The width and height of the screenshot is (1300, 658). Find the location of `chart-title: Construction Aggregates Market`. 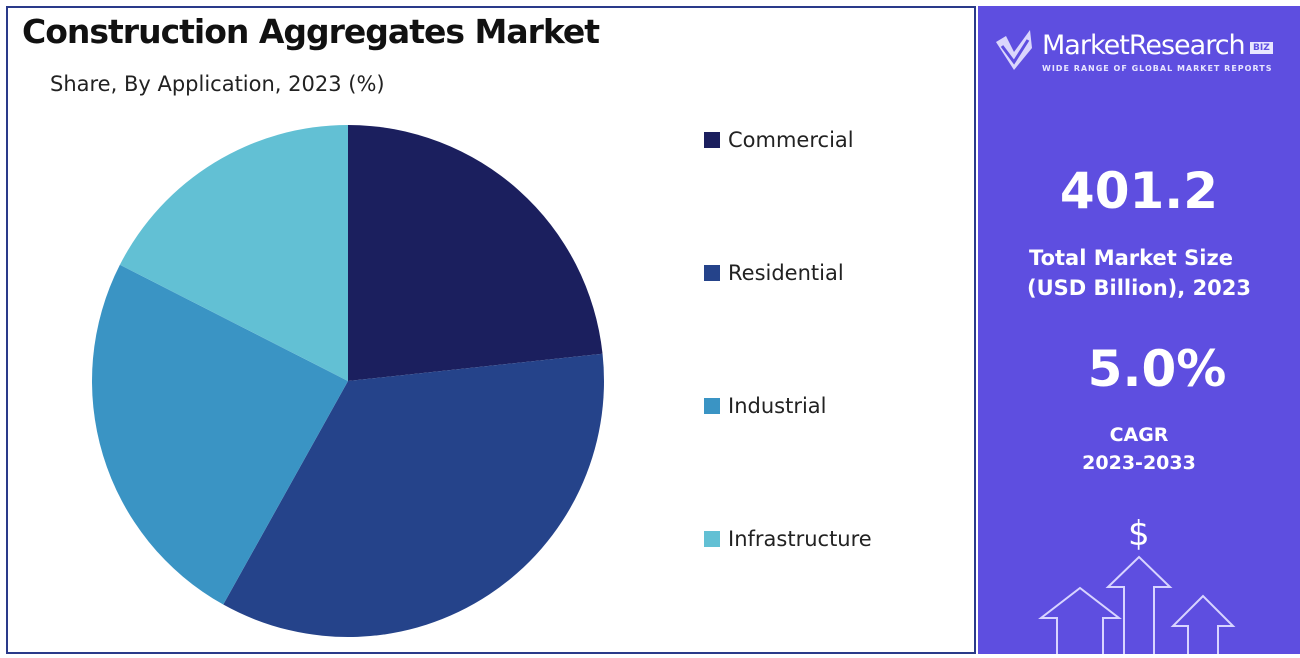

chart-title: Construction Aggregates Market is located at coordinates (311, 31).